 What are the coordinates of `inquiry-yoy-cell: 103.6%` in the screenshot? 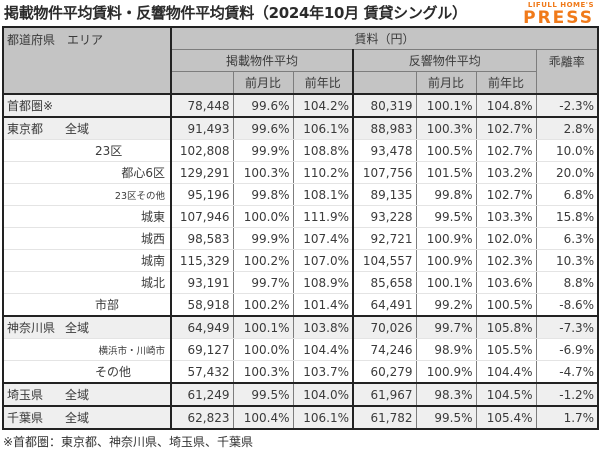 It's located at (506, 282).